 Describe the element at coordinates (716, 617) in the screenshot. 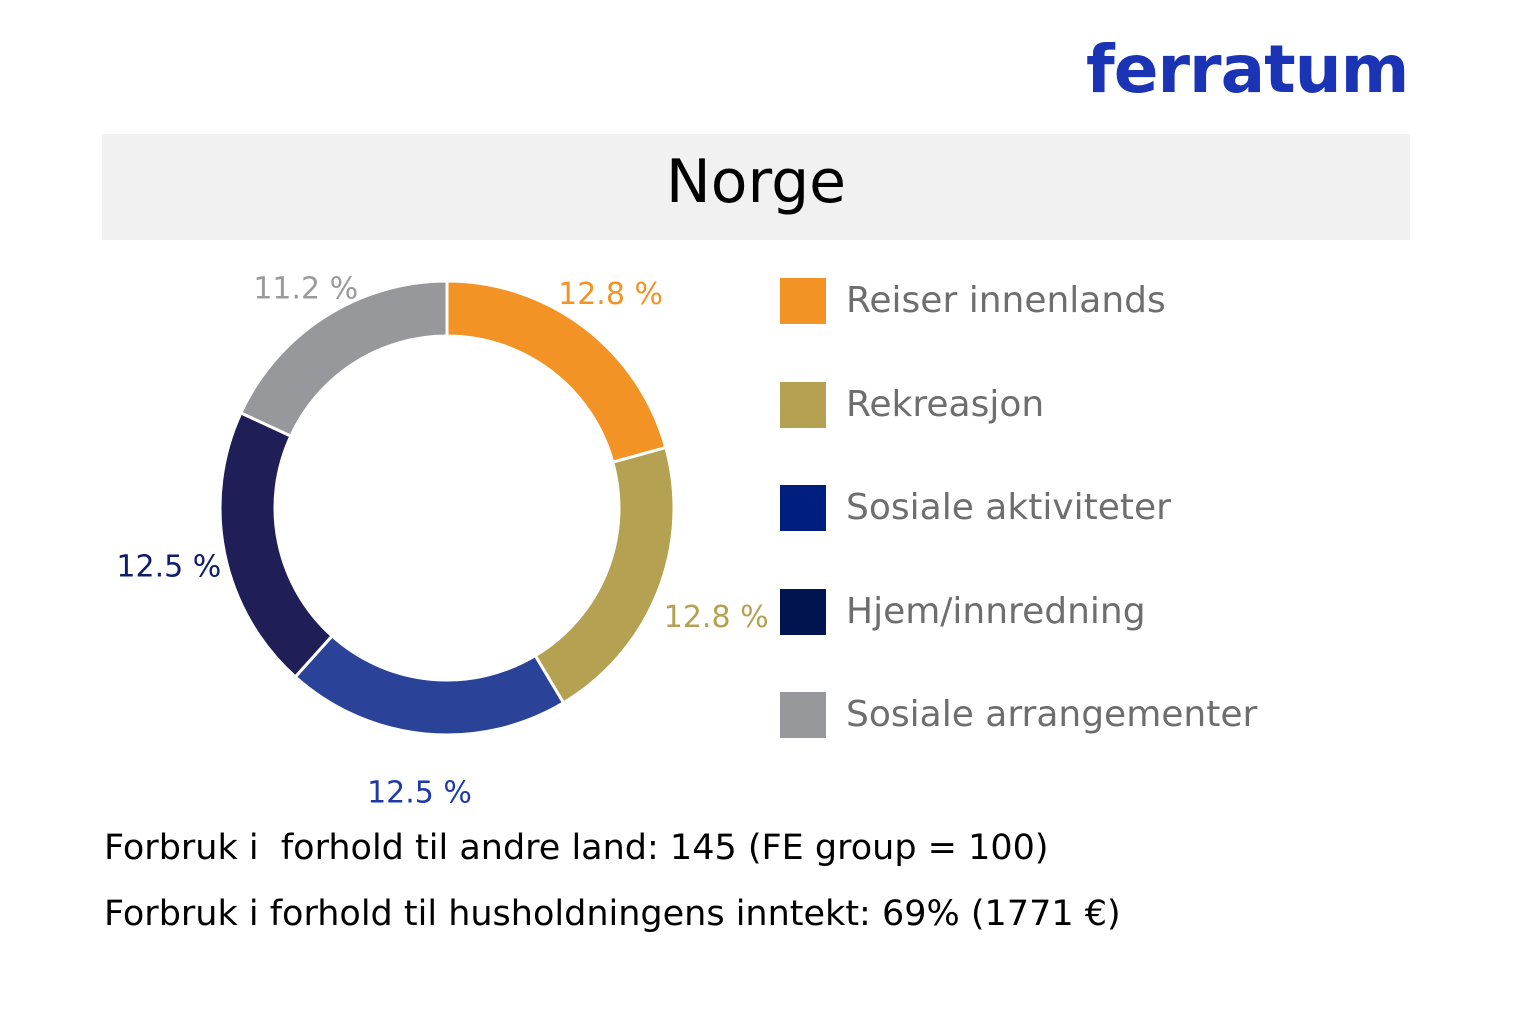

I see `donut-slice-label-2: 12.8 %` at that location.